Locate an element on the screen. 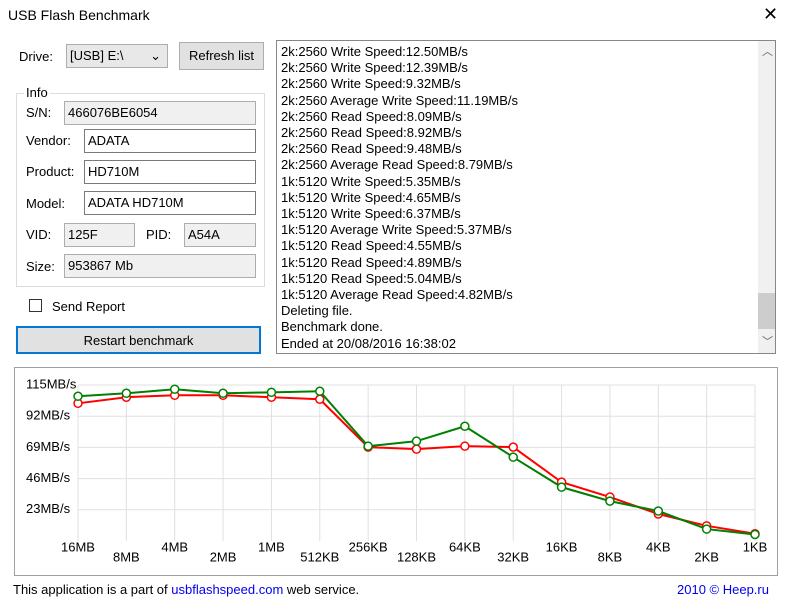 The width and height of the screenshot is (794, 606). y-tick-label: 69MB/s is located at coordinates (48, 446).